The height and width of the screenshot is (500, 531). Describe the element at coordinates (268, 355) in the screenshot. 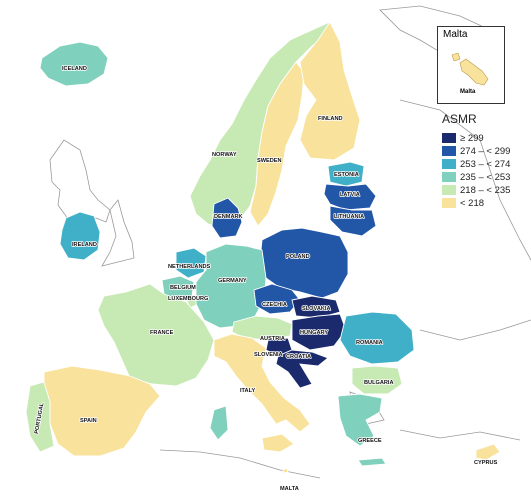

I see `label-slovenia: SLOVENIA` at that location.